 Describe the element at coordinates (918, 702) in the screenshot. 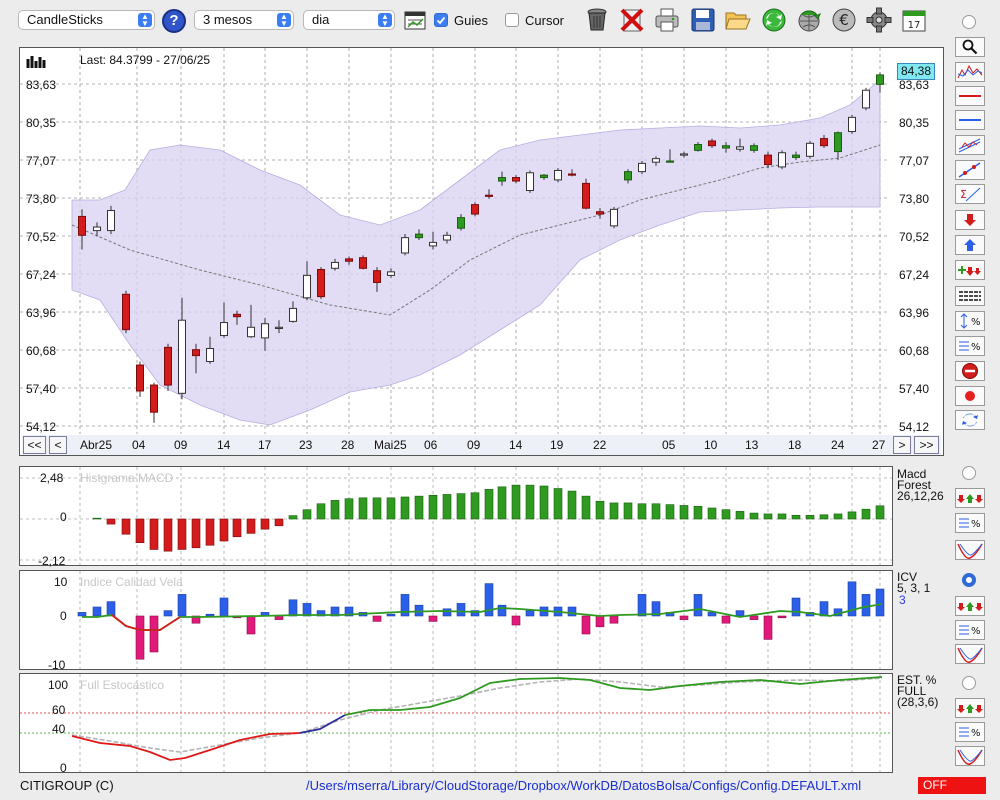

I see `stoch-label-3: (28,3,6)` at that location.